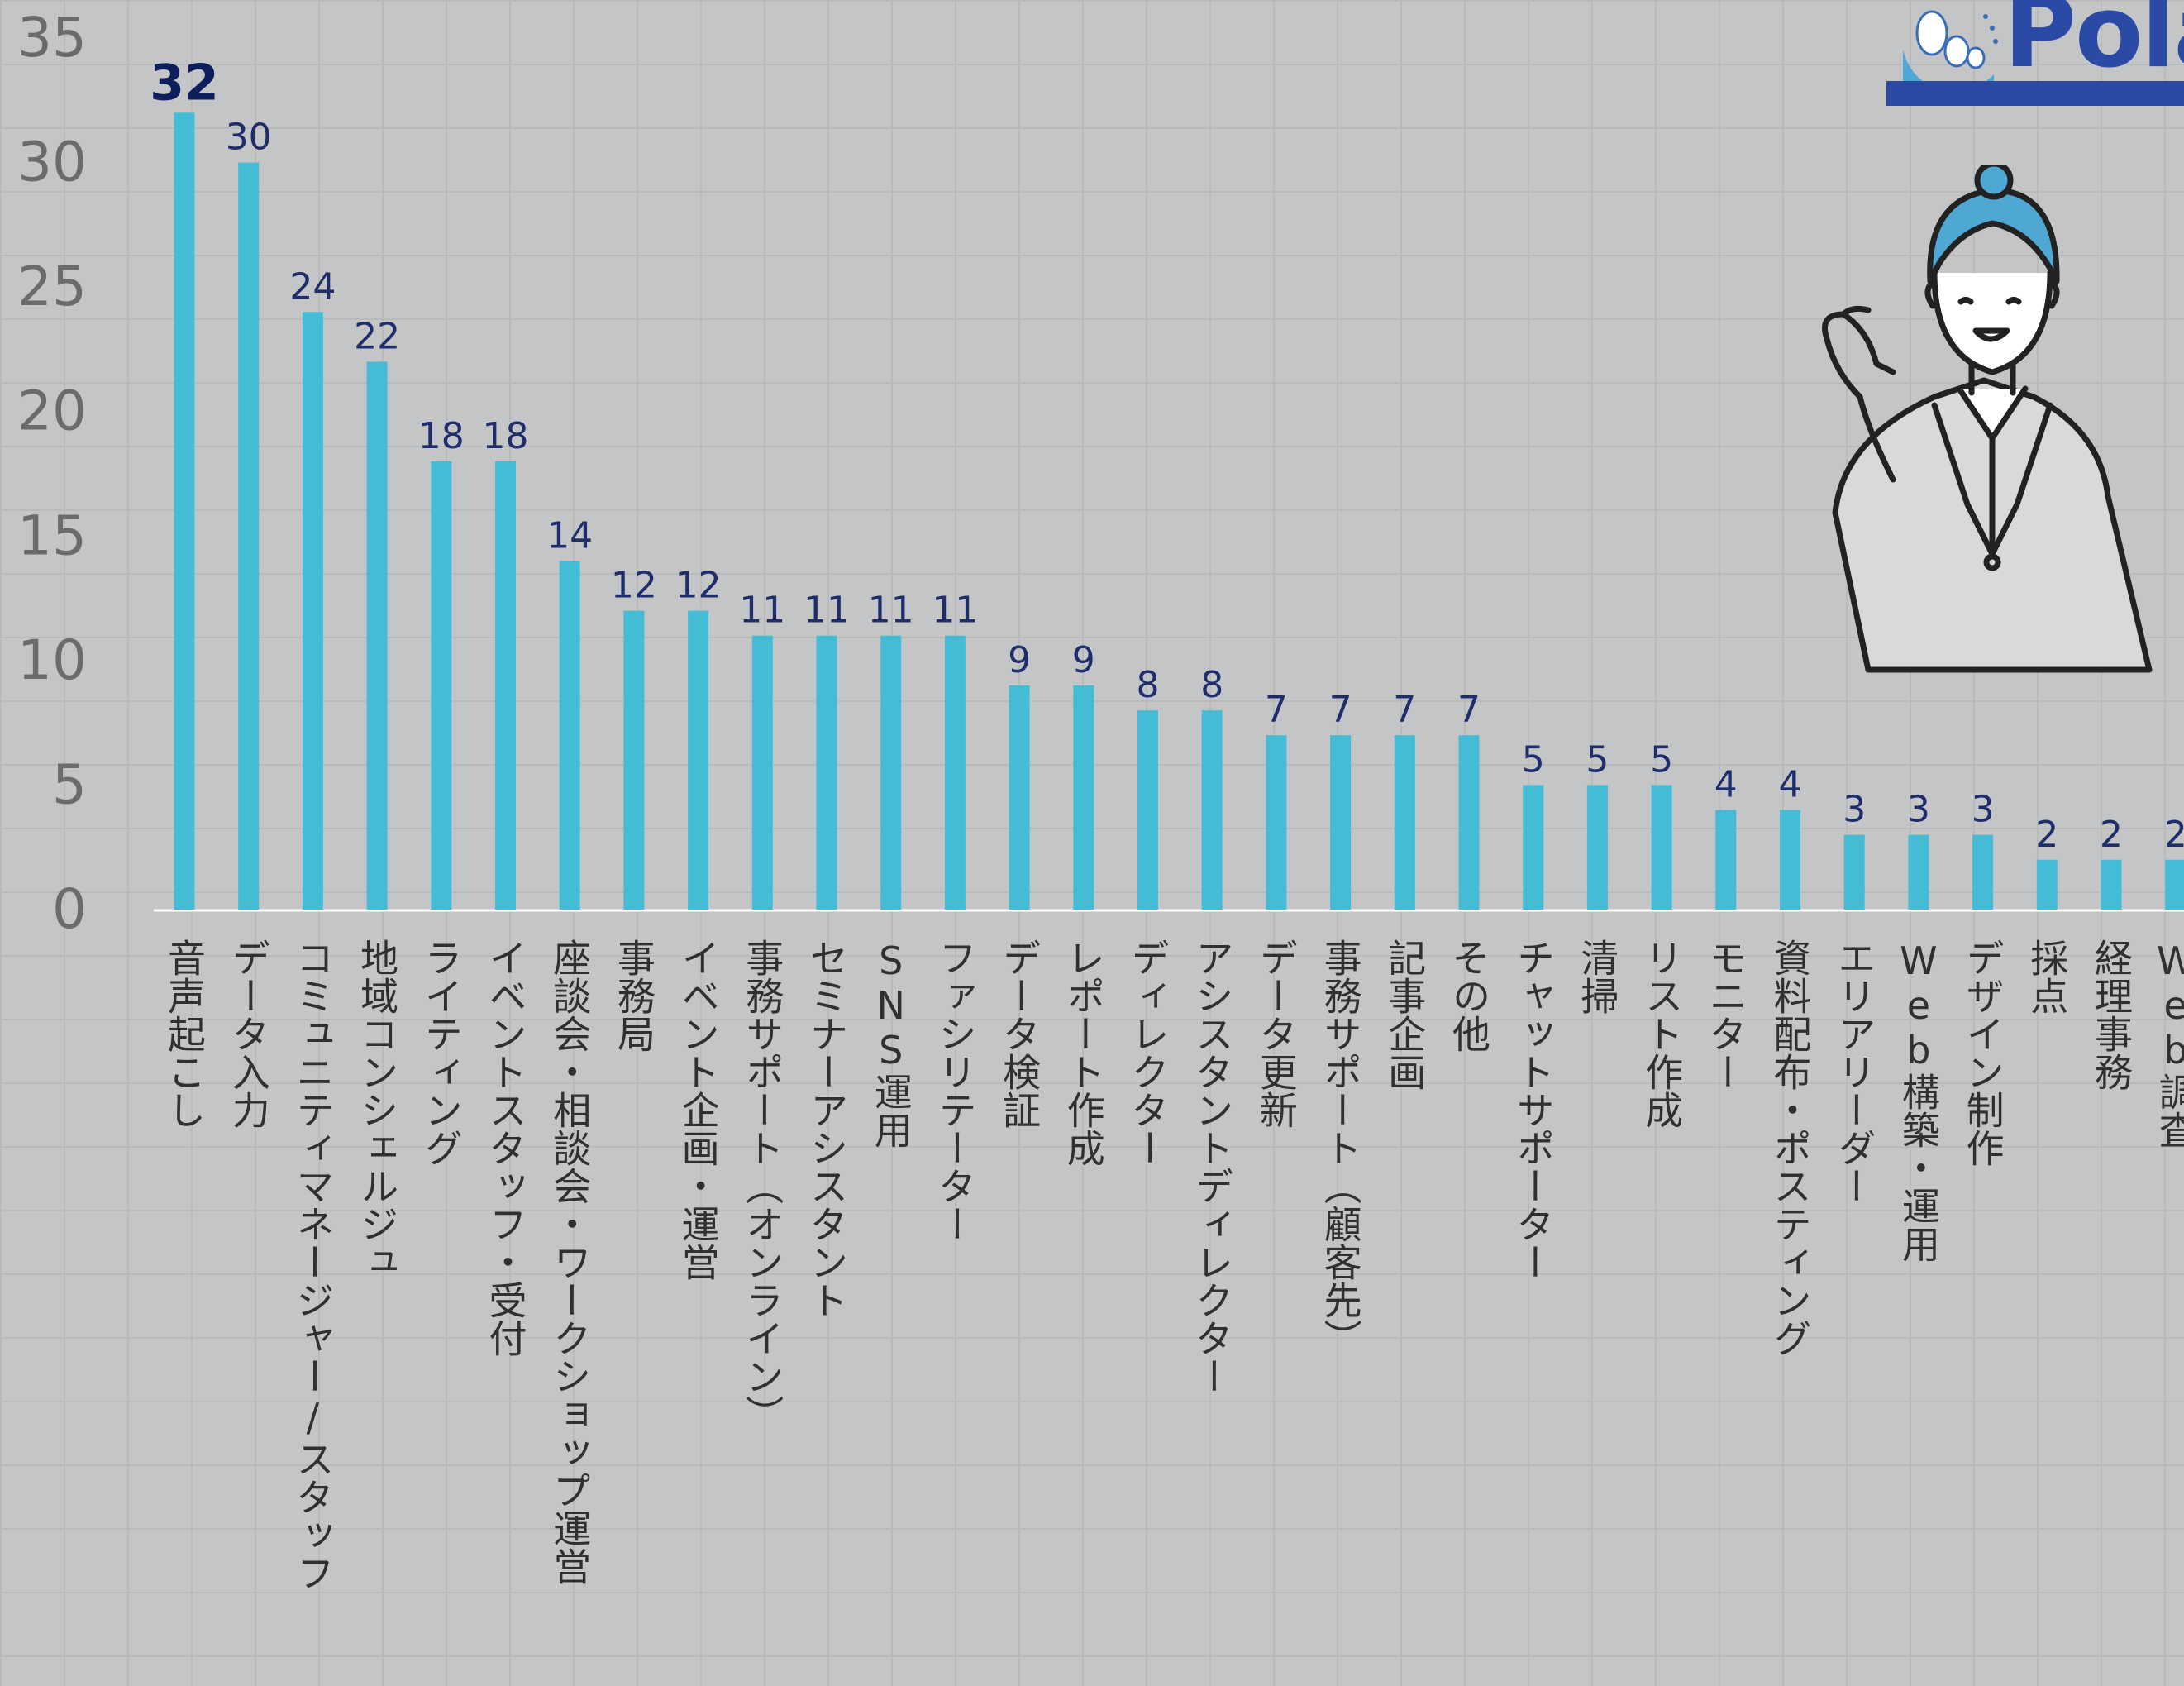 The height and width of the screenshot is (1686, 2184). Describe the element at coordinates (184, 83) in the screenshot. I see `bar-value-label: 32` at that location.